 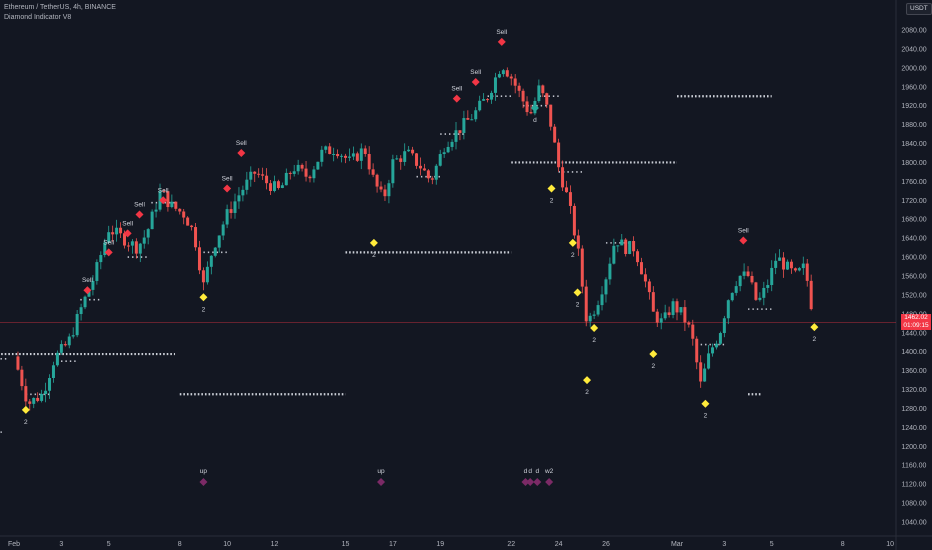 What do you see at coordinates (204, 309) in the screenshot?
I see `buy-label: 2` at bounding box center [204, 309].